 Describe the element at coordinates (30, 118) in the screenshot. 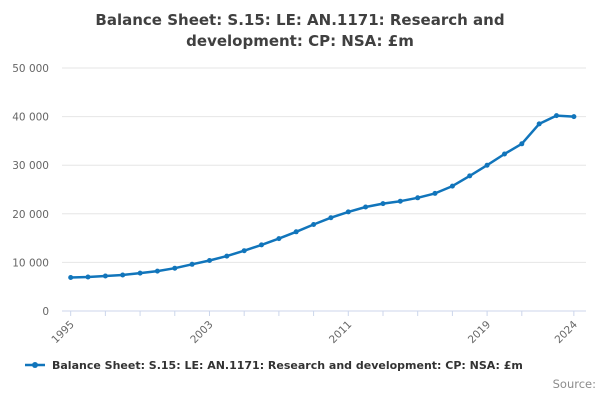

I see `y-axis-tick-label: 40 000` at that location.